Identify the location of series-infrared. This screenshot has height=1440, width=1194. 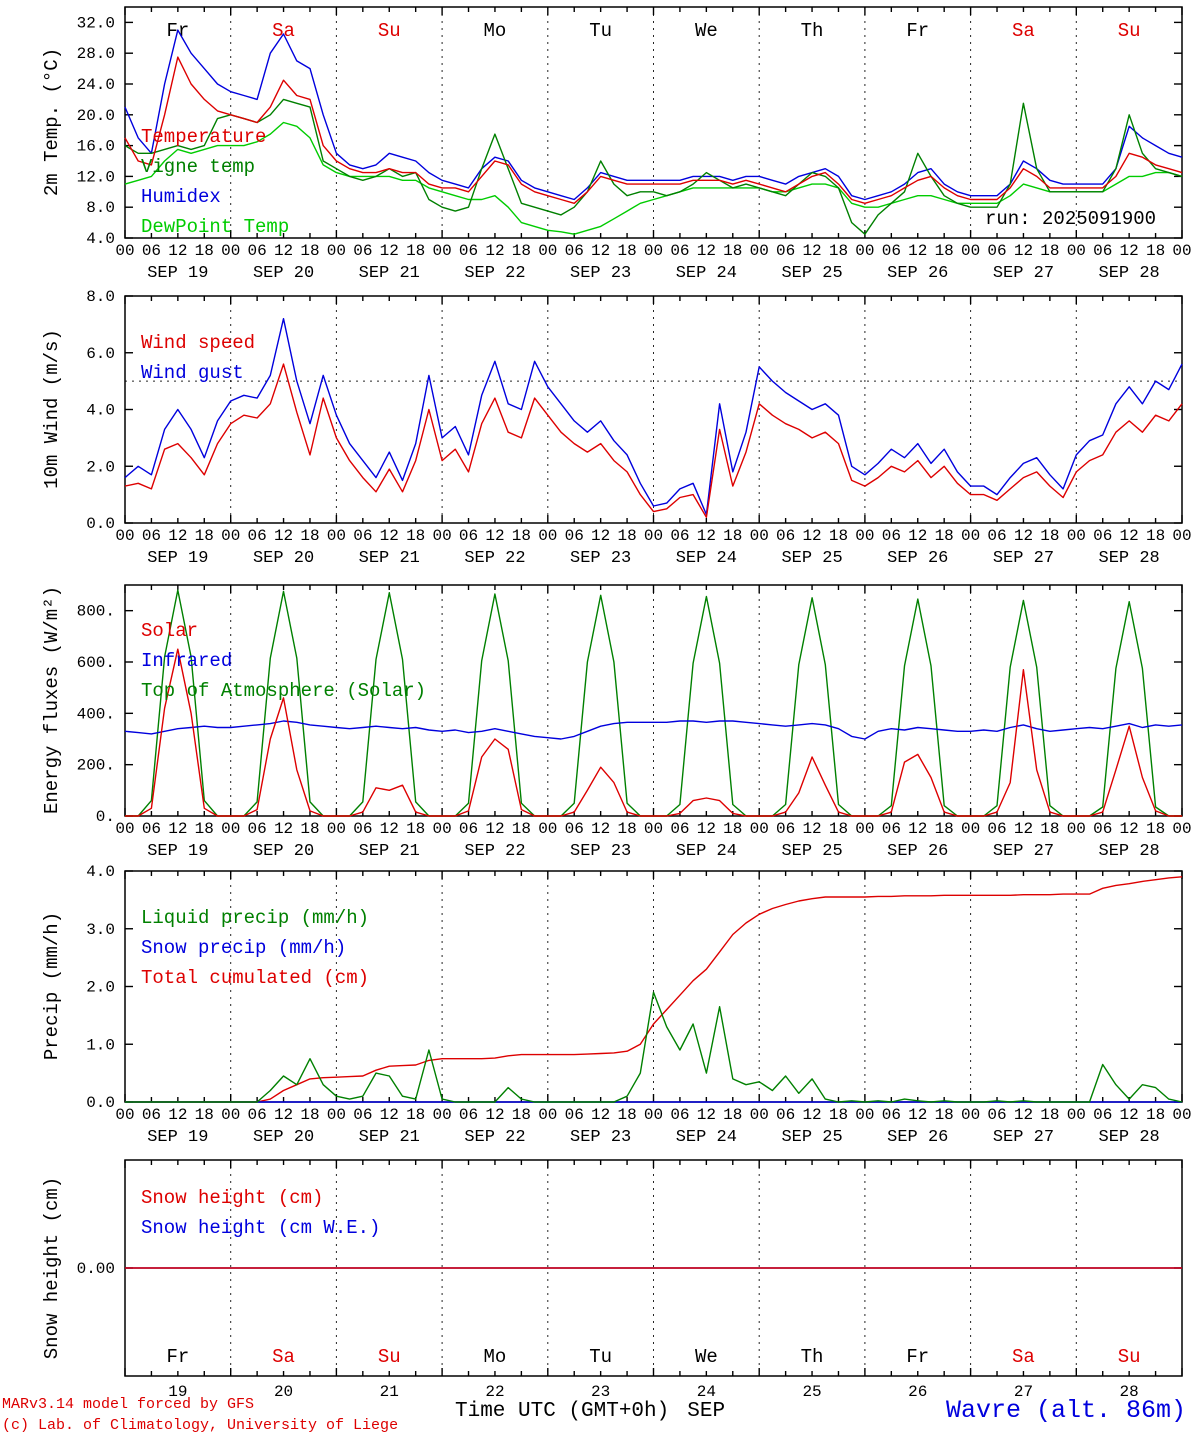
(653, 730).